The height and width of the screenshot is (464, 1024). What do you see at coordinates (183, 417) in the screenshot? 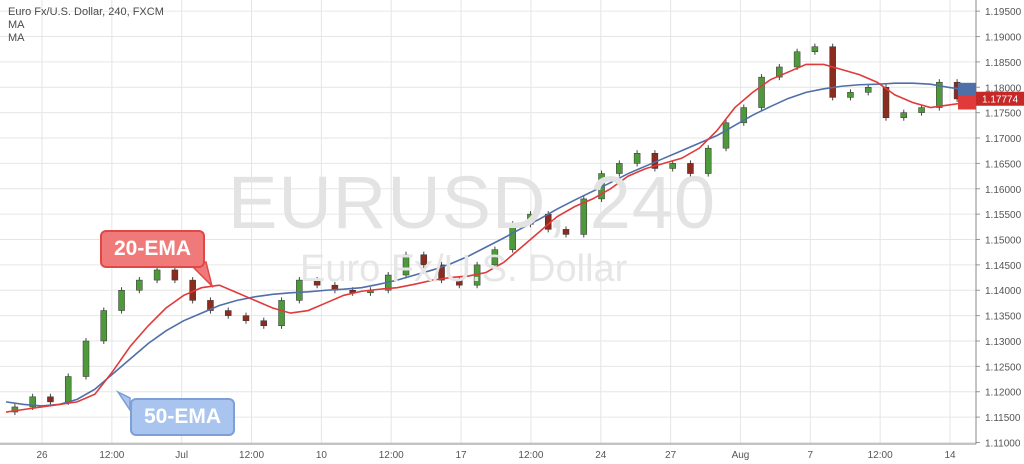
I see `callout-50-ema: 50-EMA` at bounding box center [183, 417].